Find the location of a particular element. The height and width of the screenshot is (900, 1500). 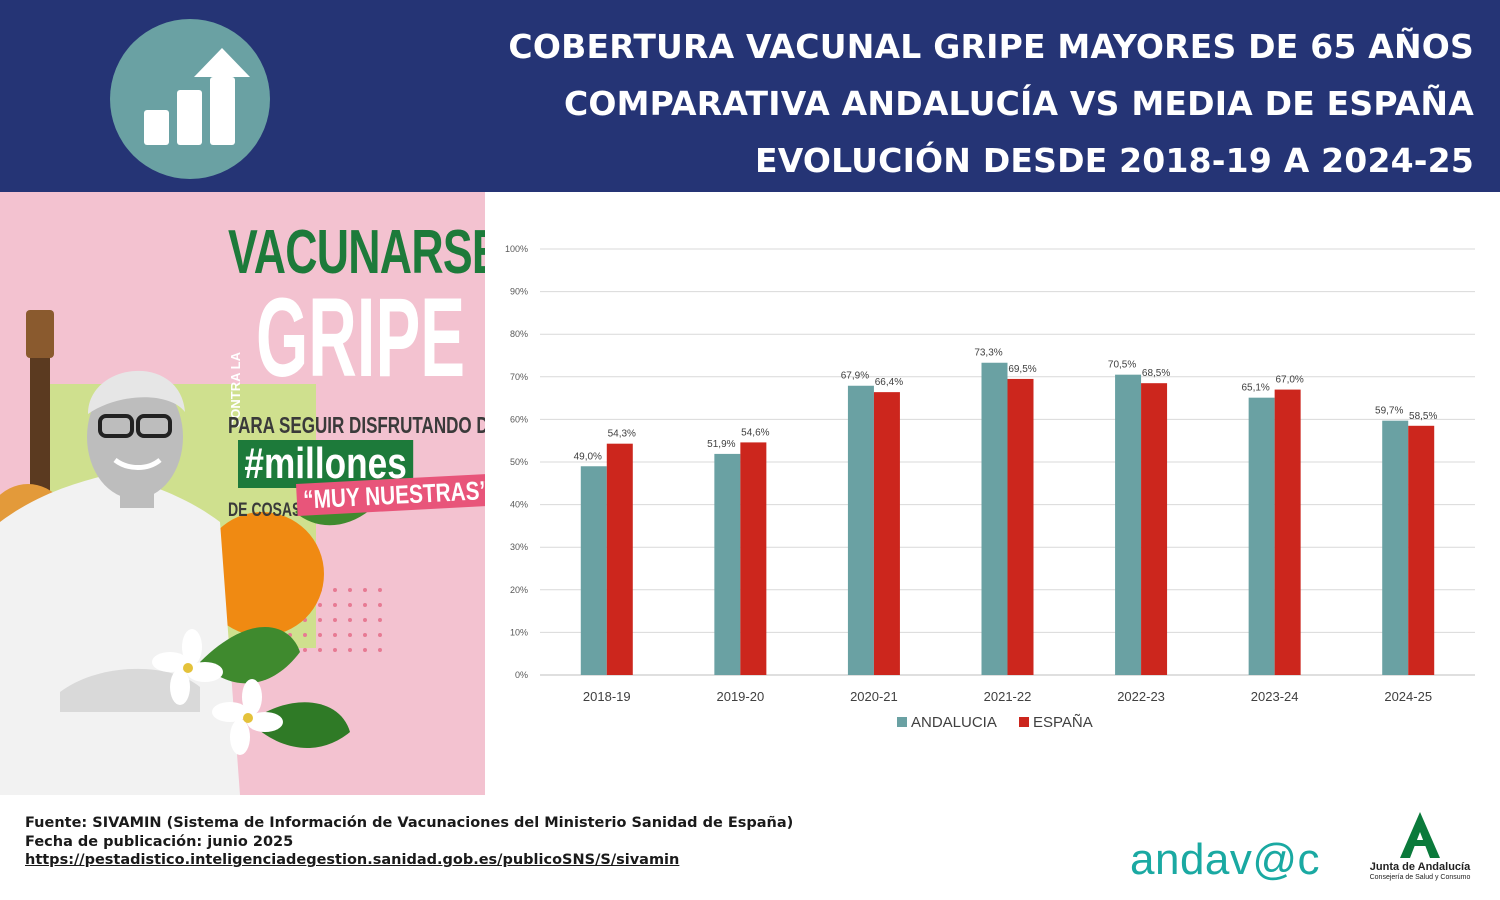

data-label: 73,3% is located at coordinates (988, 353).